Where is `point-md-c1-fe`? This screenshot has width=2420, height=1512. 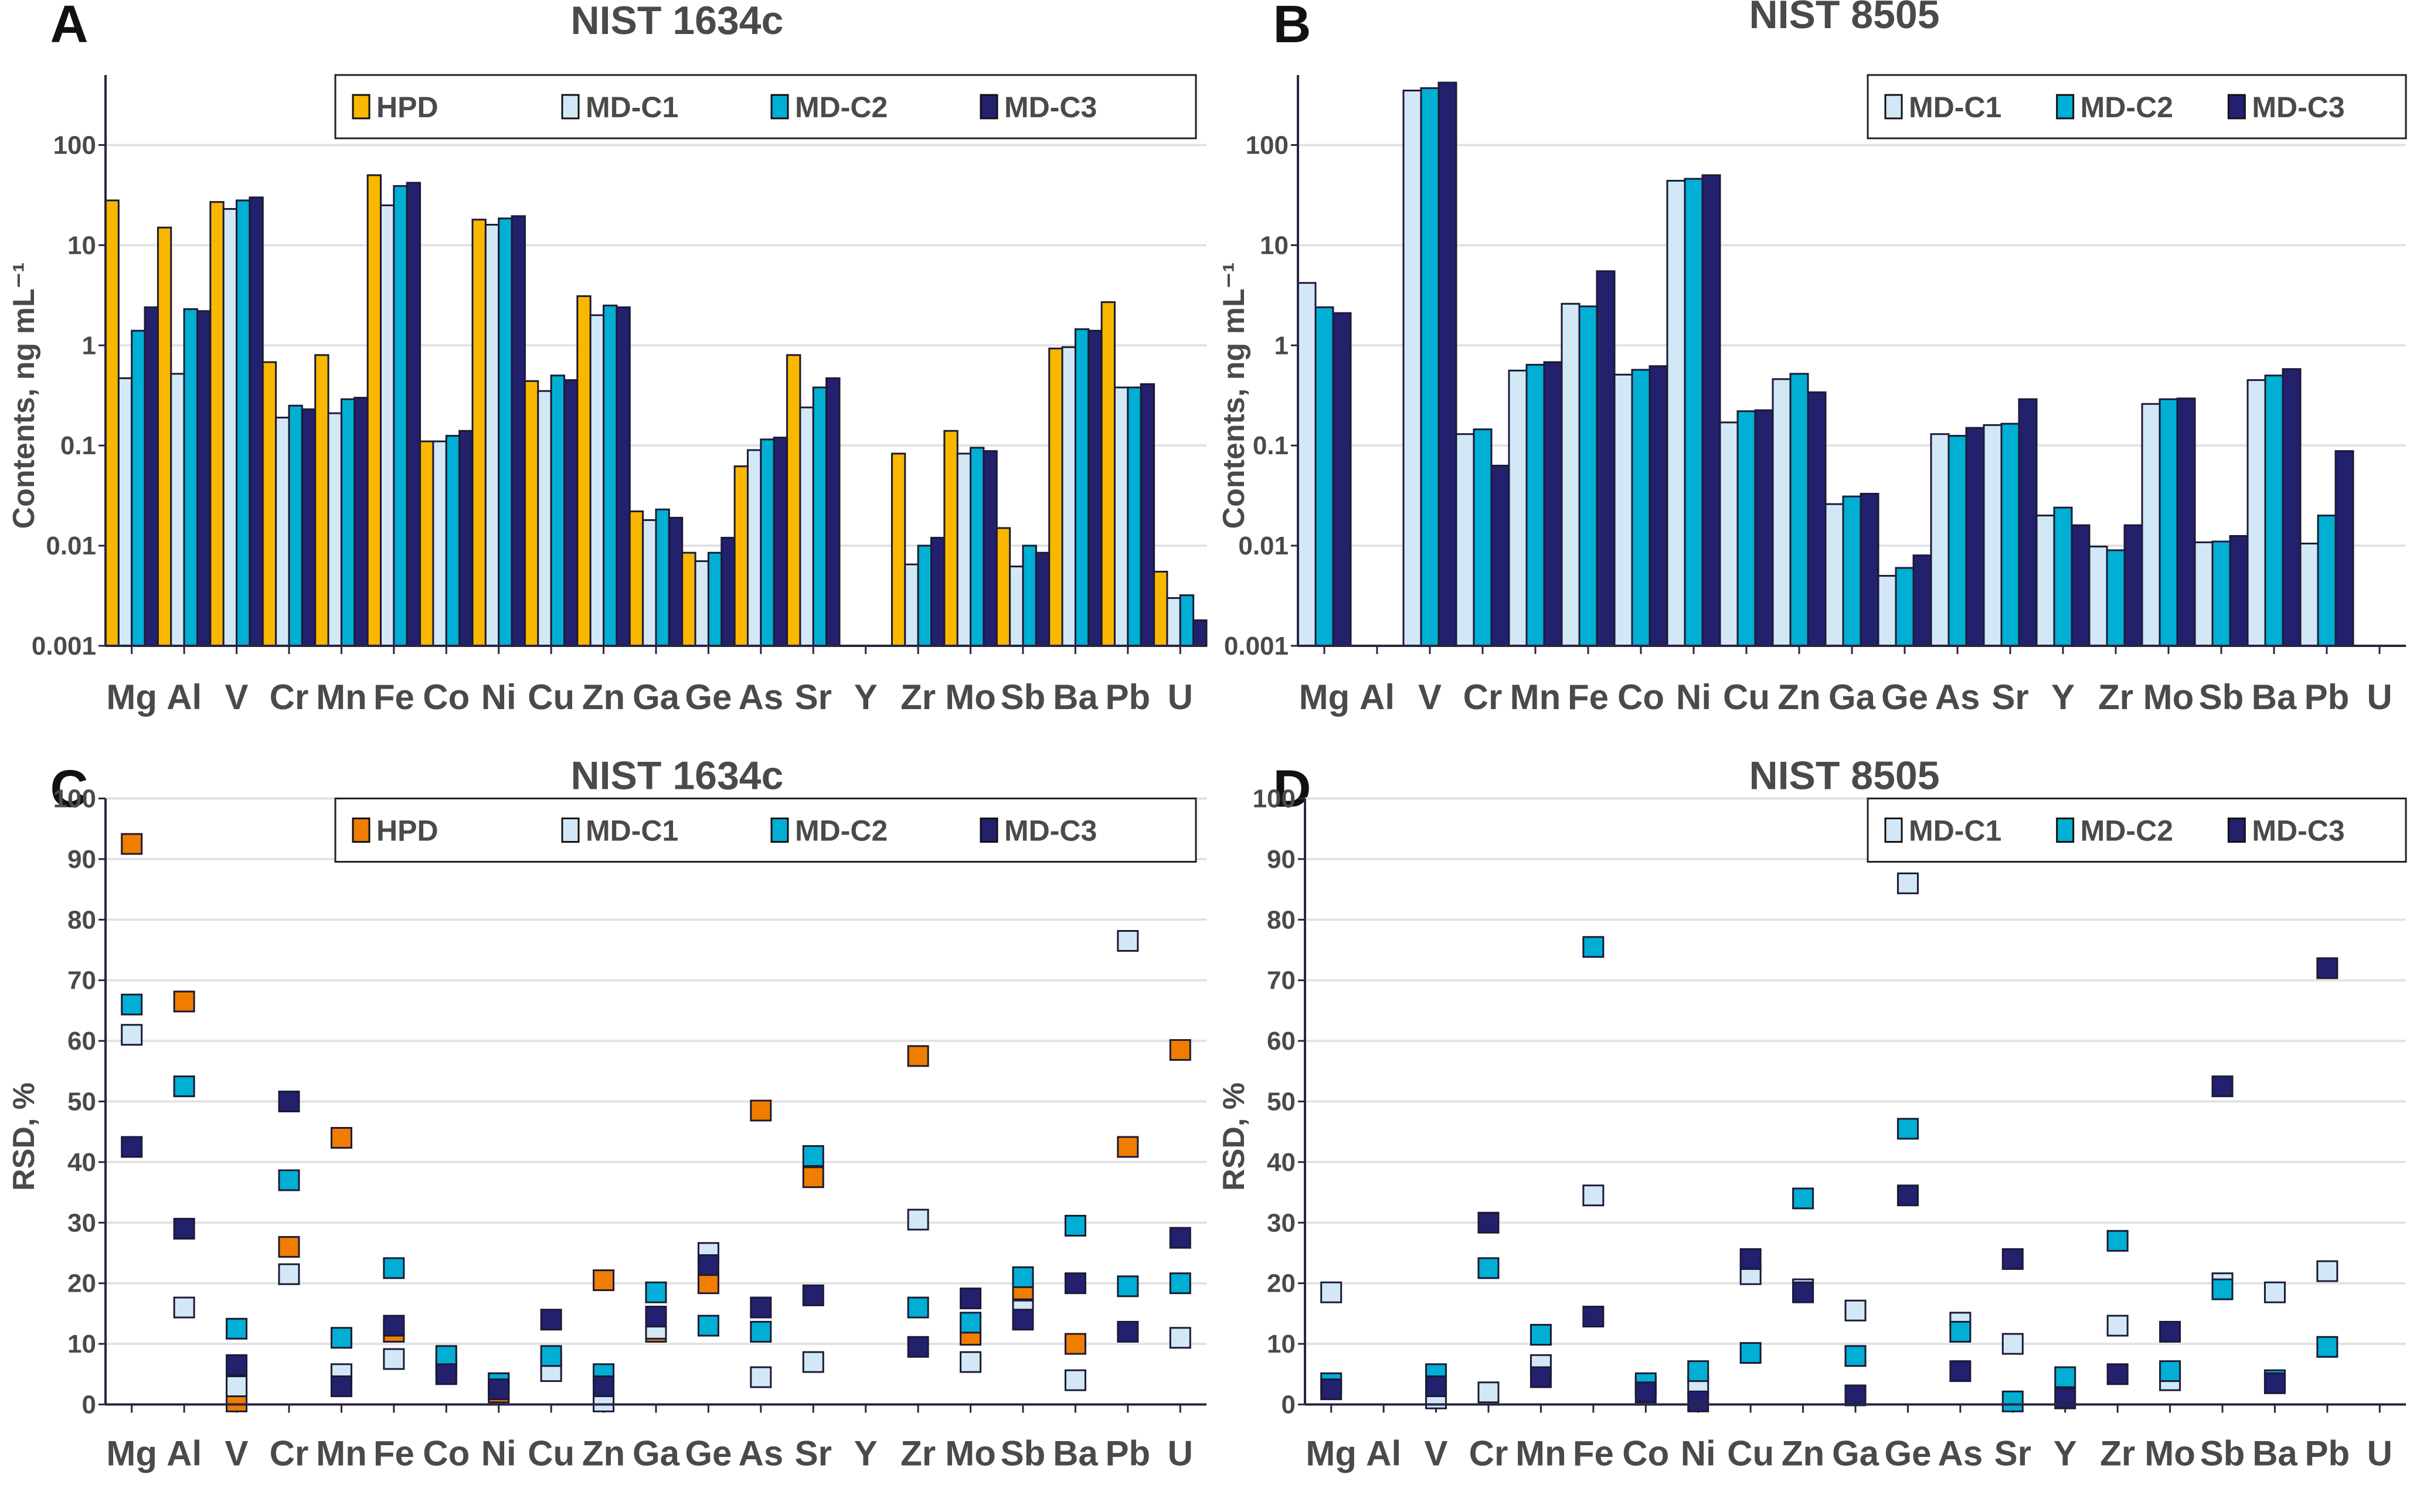
point-md-c1-fe is located at coordinates (1594, 1195).